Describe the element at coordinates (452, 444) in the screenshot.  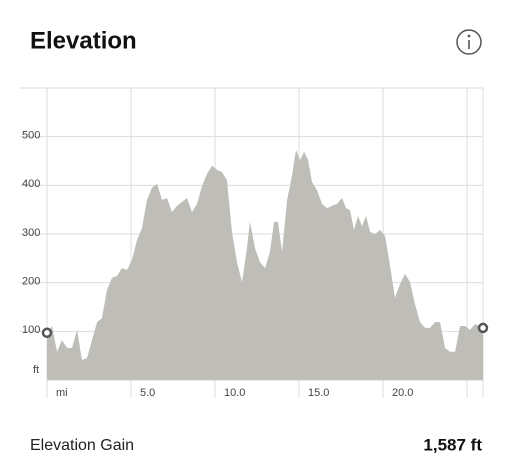
I see `summary-value: 1,587 ft` at that location.